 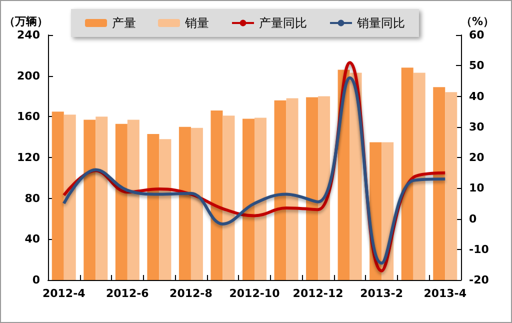 I want to click on x-tick-label: 2012-12, so click(x=318, y=293).